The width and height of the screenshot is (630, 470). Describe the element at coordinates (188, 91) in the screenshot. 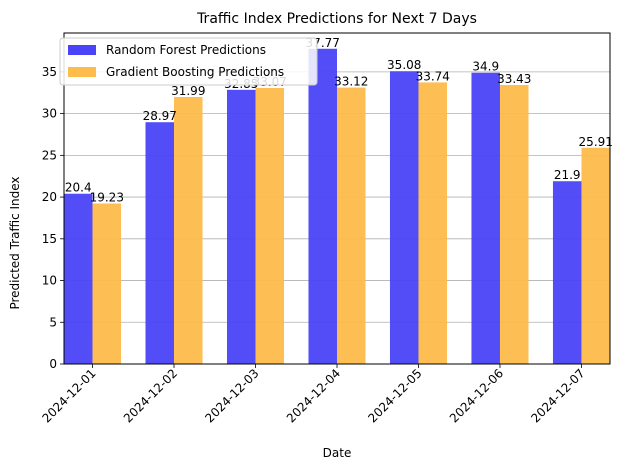

I see `data-label: 31.99` at that location.